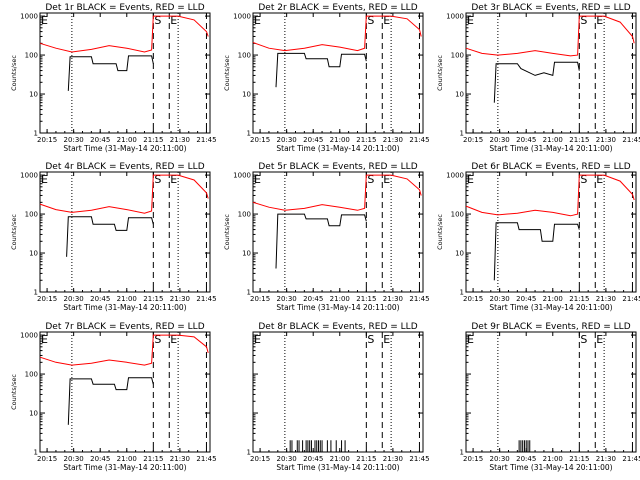  What do you see at coordinates (124, 8) in the screenshot?
I see `chart-title: Det 1r BLACK = Events, RED = LLD` at bounding box center [124, 8].